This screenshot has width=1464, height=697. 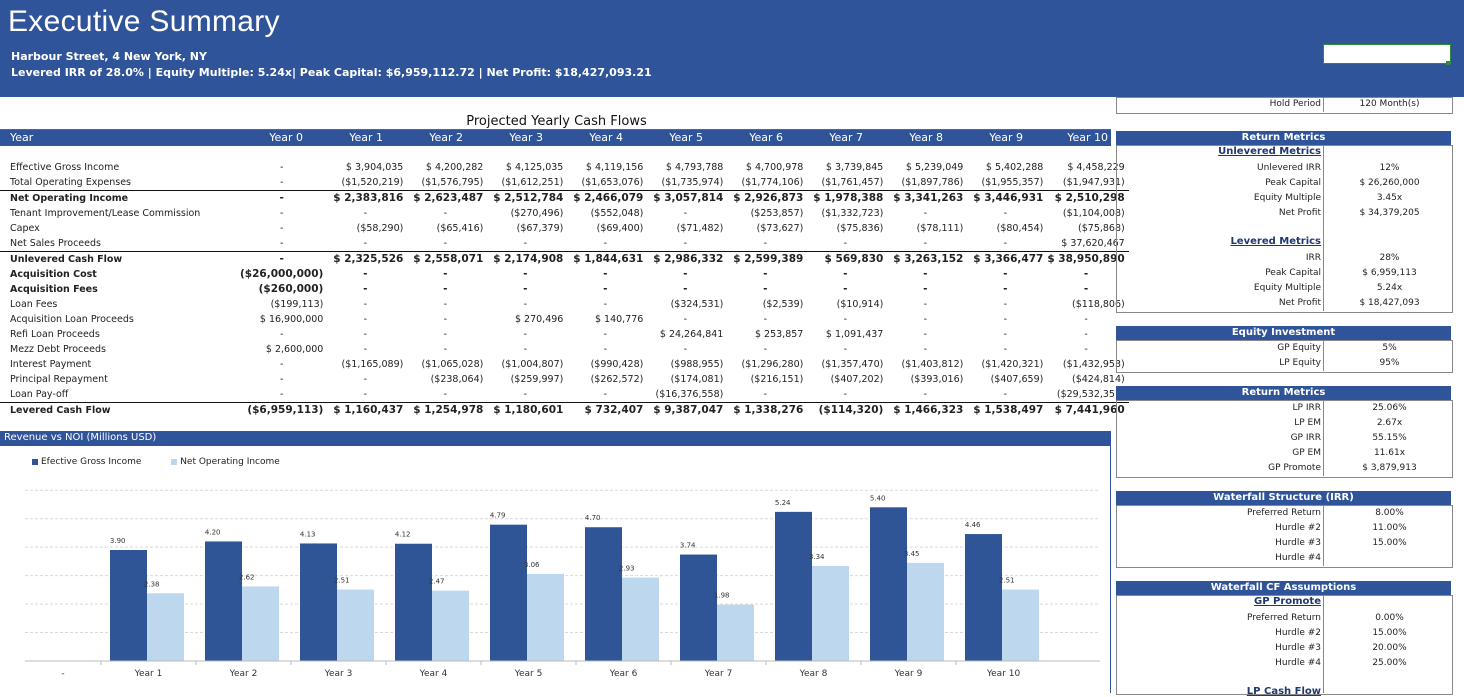 What do you see at coordinates (927, 259) in the screenshot?
I see `cell-value: $ 3,263,152` at bounding box center [927, 259].